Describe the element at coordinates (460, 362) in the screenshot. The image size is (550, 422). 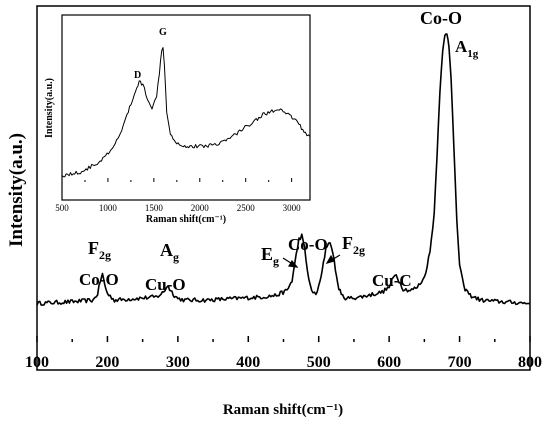
I see `main-x-tick-label-700: 700` at that location.